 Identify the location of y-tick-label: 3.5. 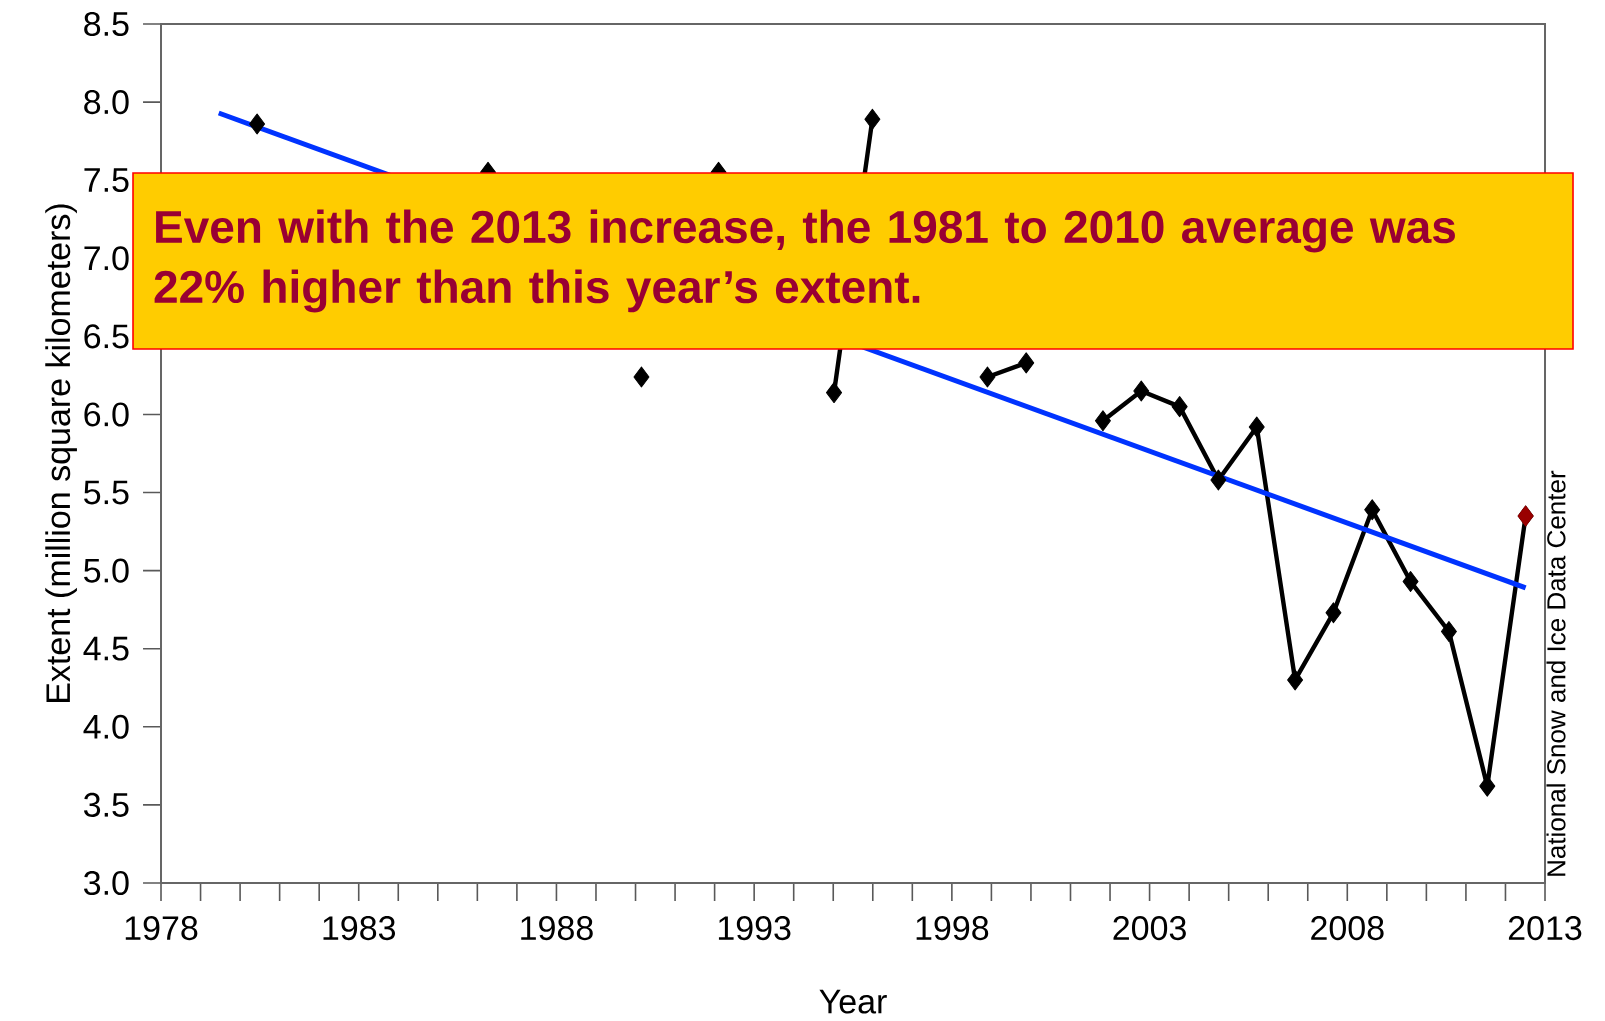
(106, 804).